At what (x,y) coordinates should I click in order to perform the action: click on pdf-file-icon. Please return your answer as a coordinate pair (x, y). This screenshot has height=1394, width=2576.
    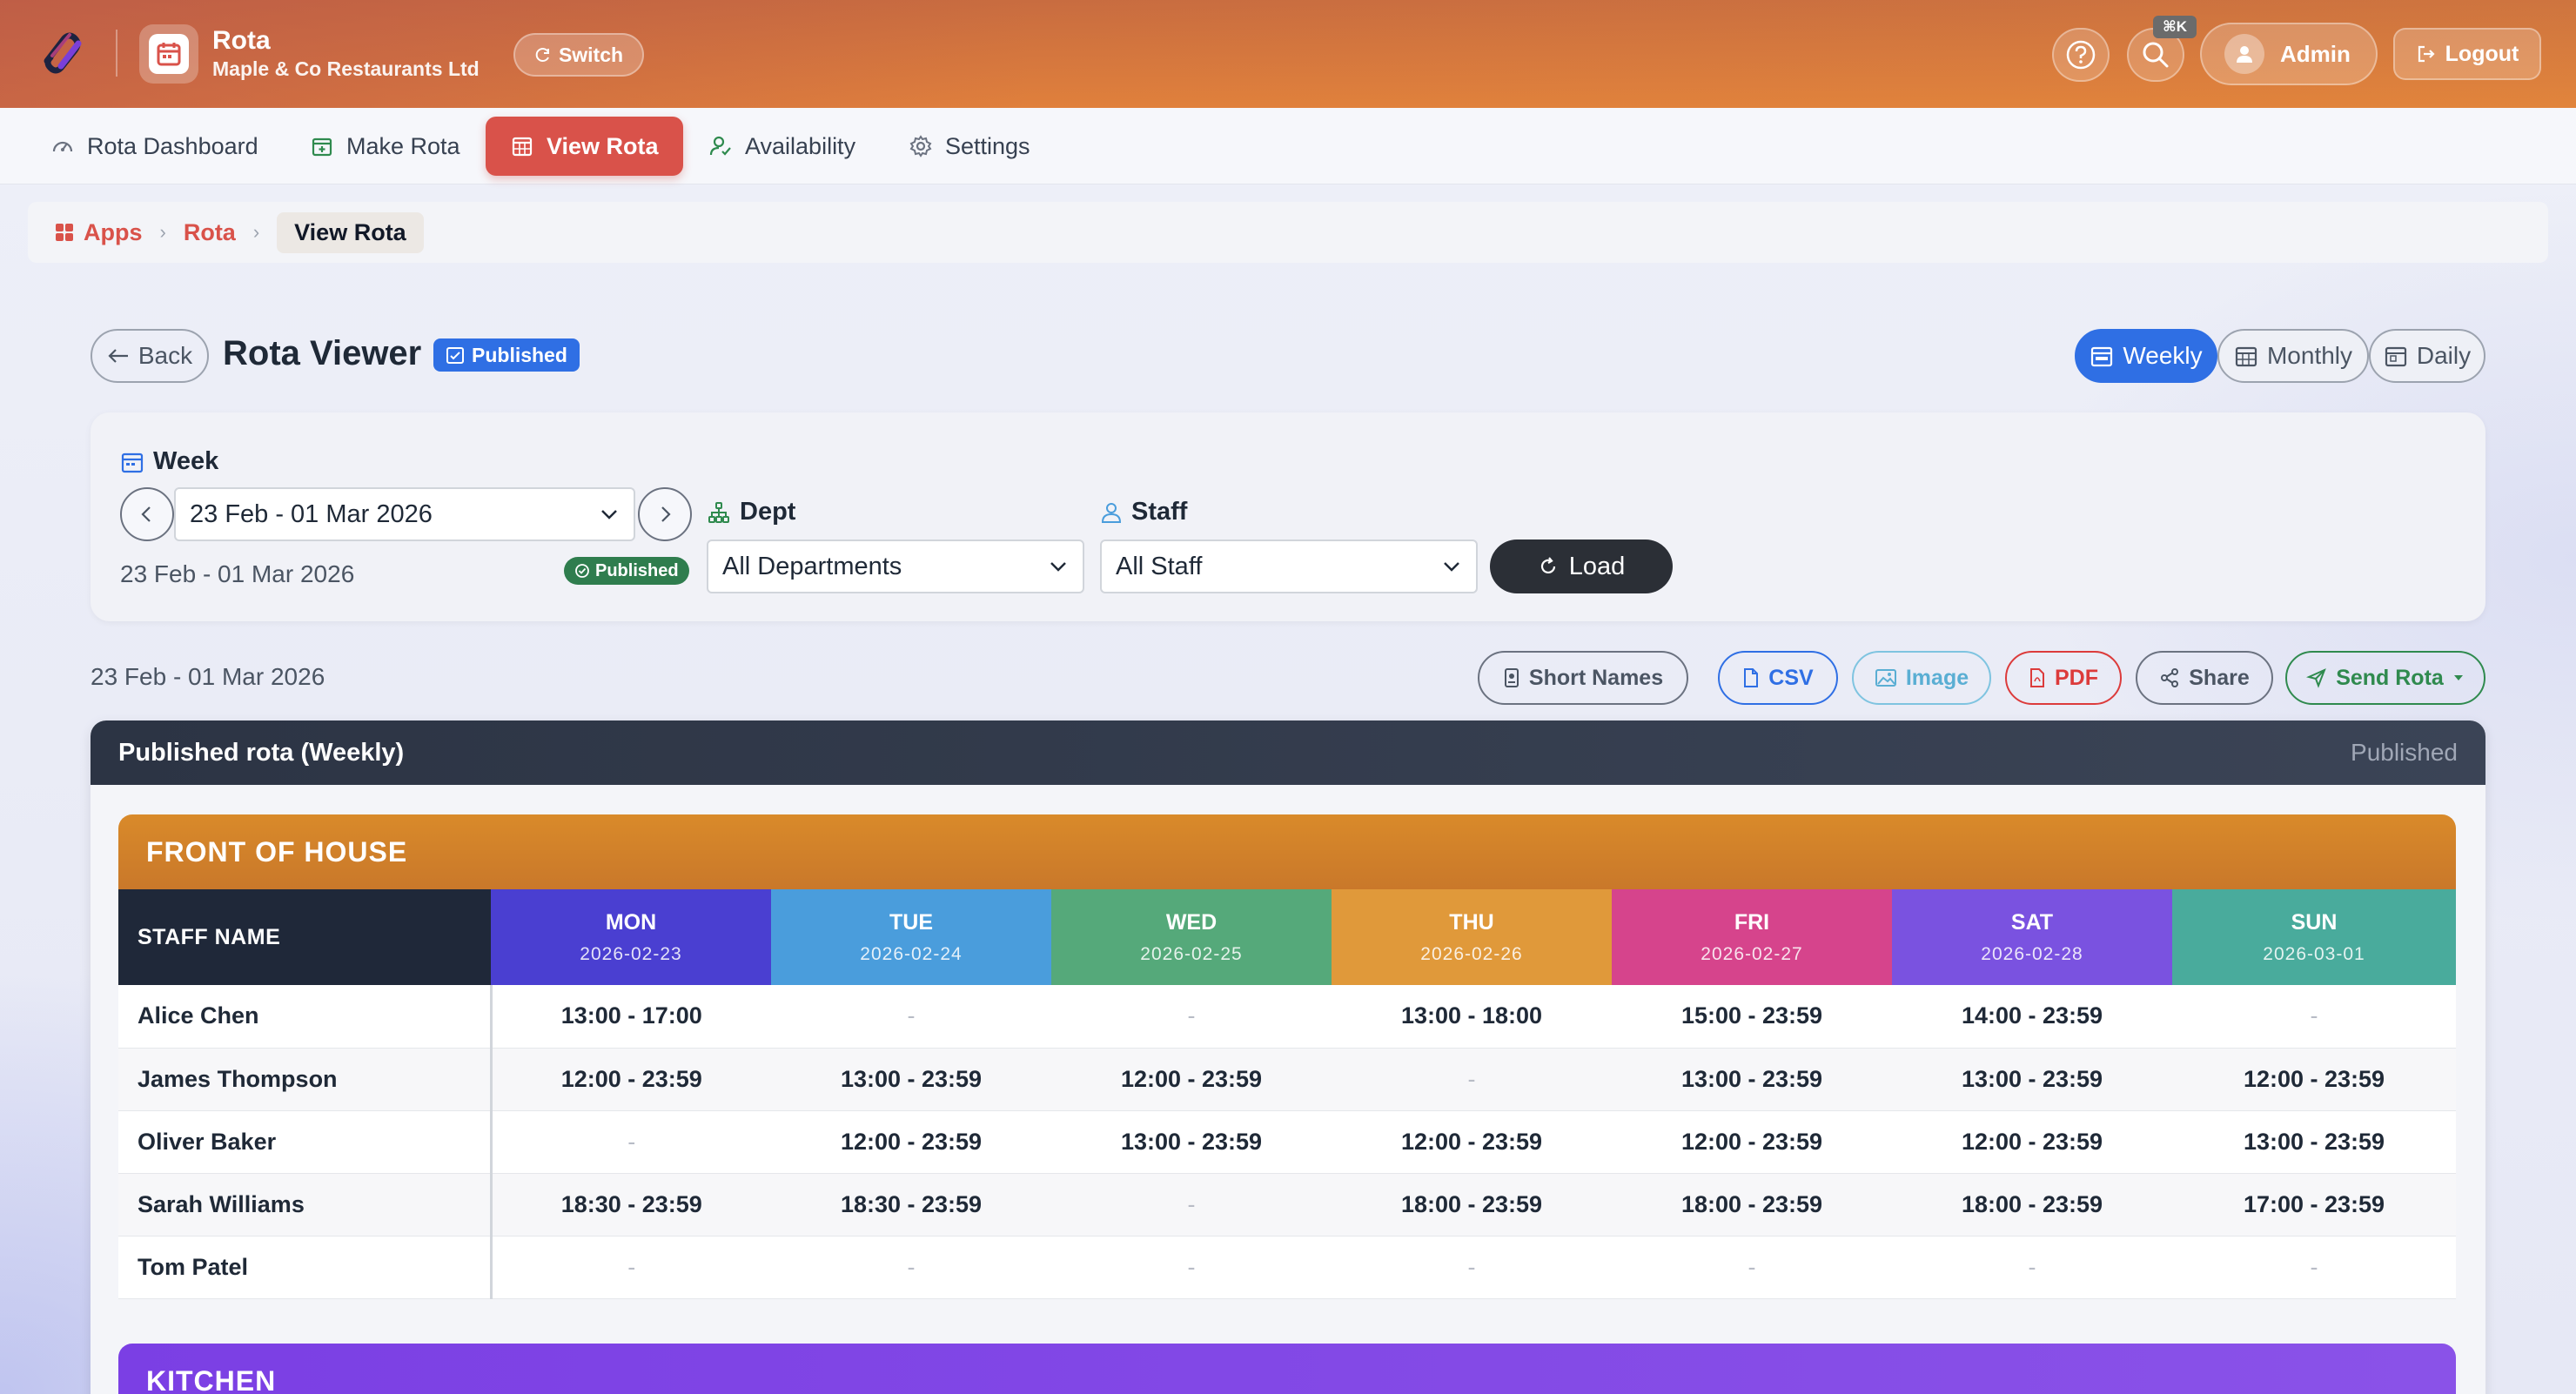
    Looking at the image, I should click on (2037, 677).